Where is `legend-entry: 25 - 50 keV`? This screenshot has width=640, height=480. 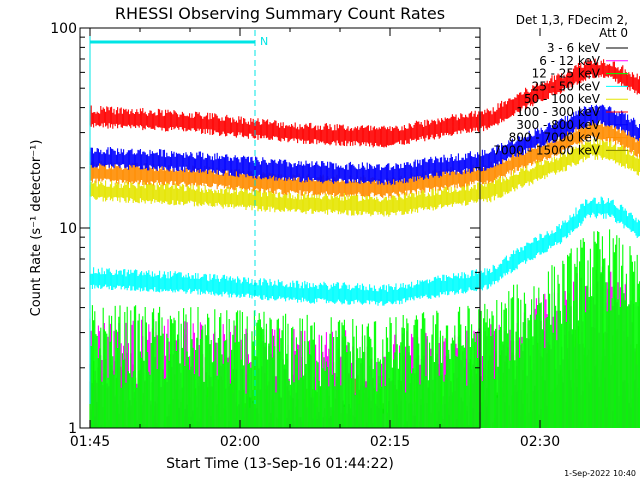
legend-entry: 25 - 50 keV is located at coordinates (580, 86).